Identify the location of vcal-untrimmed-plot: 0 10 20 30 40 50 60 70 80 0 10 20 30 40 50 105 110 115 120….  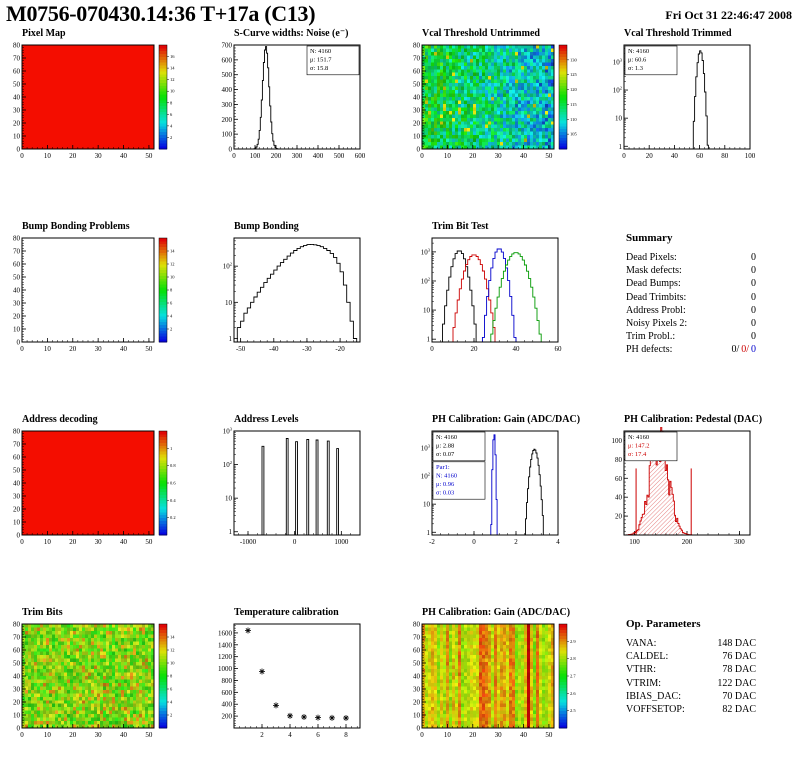
(495, 101).